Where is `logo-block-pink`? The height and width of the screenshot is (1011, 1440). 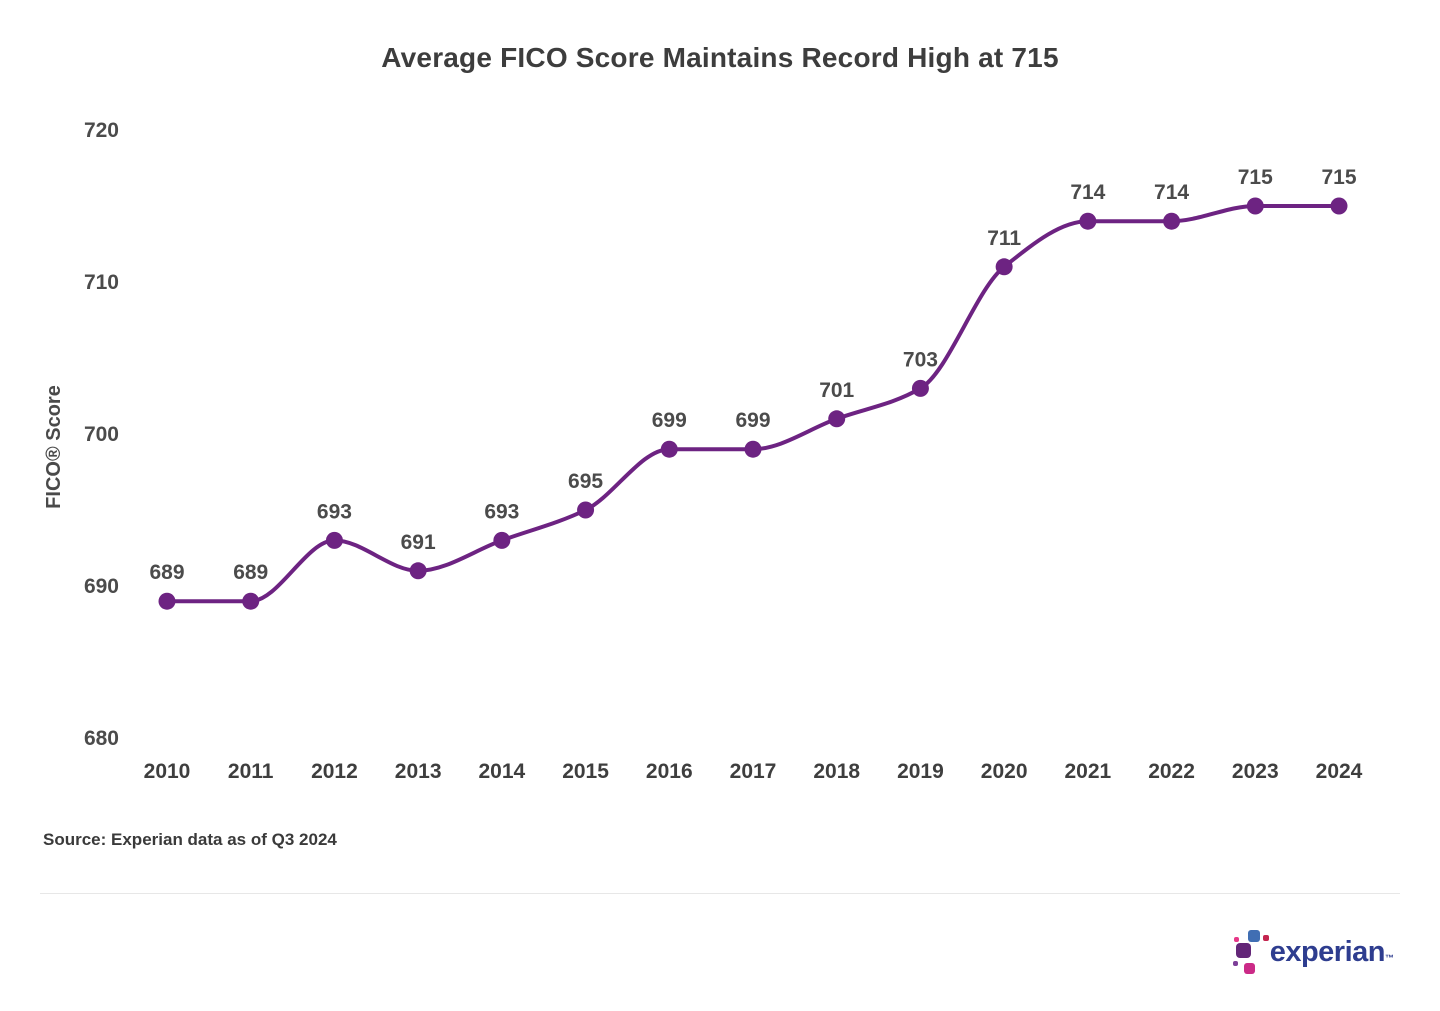
logo-block-pink is located at coordinates (1236, 939).